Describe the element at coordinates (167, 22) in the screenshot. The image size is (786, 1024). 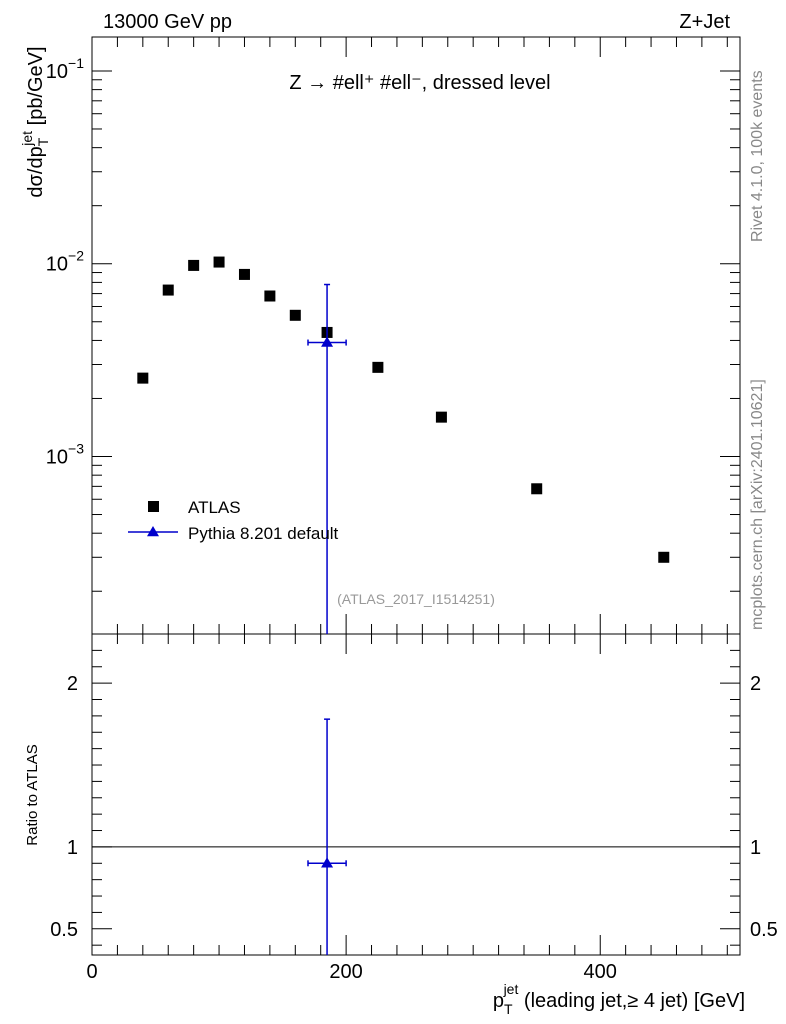
I see `header-left: 13000 GeV pp` at that location.